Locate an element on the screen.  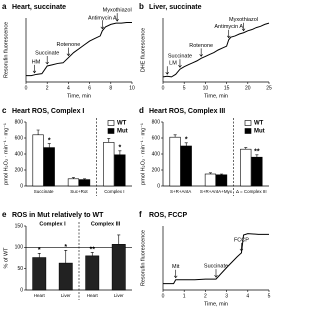
panel-label: f is located at coordinates (140, 214).